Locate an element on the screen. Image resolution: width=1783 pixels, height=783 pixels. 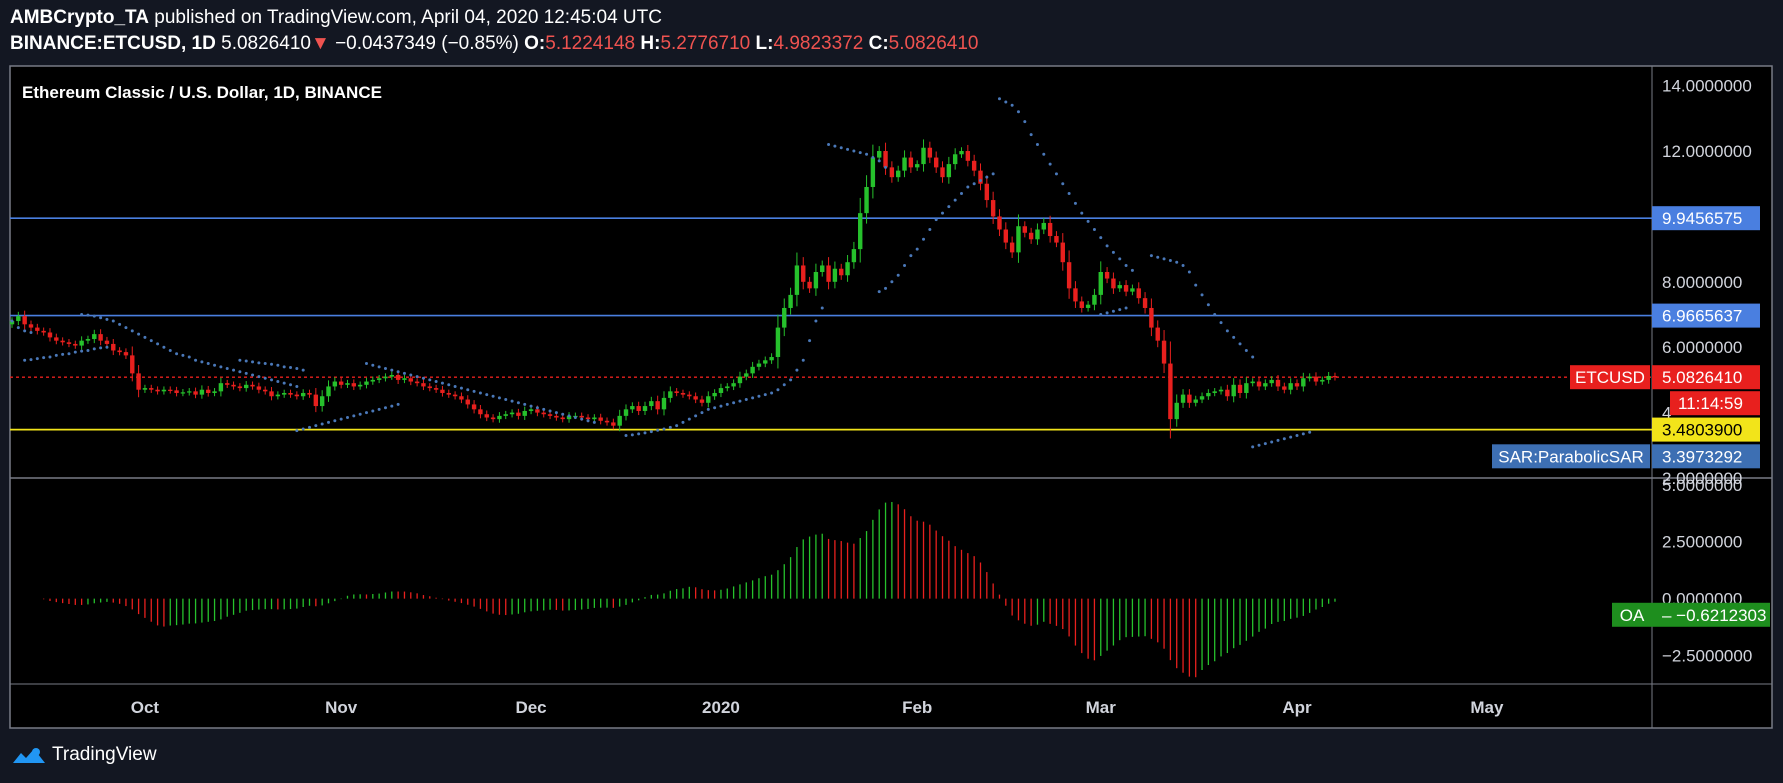
level-price-tag: 6.9665637 is located at coordinates (1702, 316).